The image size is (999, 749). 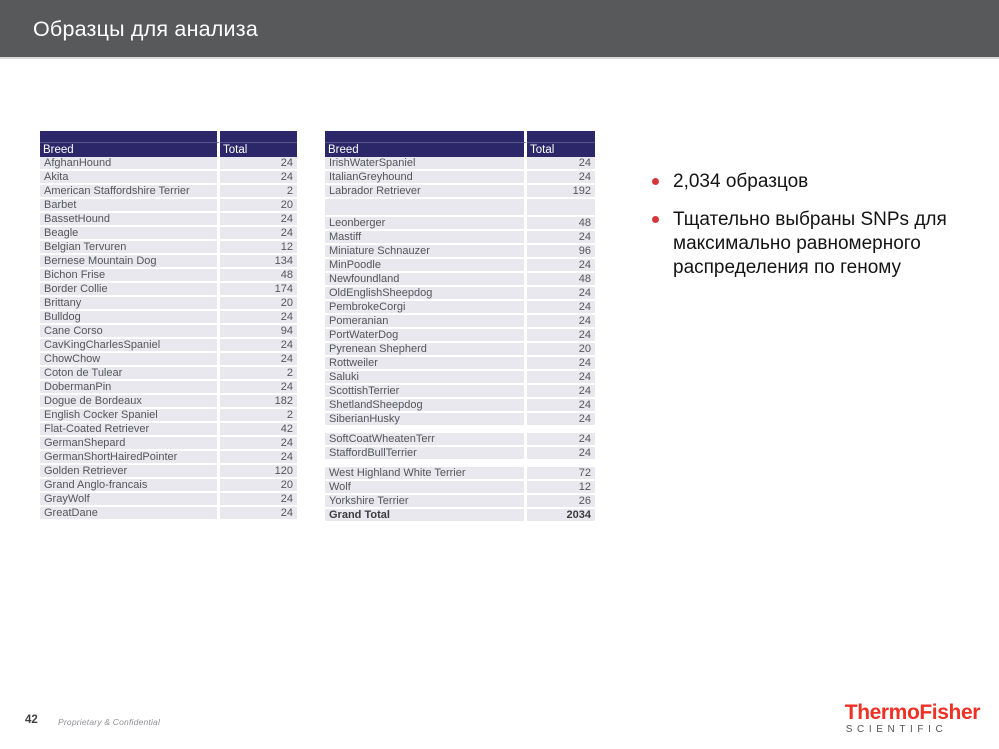 What do you see at coordinates (168, 388) in the screenshot?
I see `table-row: DobermanPin 24` at bounding box center [168, 388].